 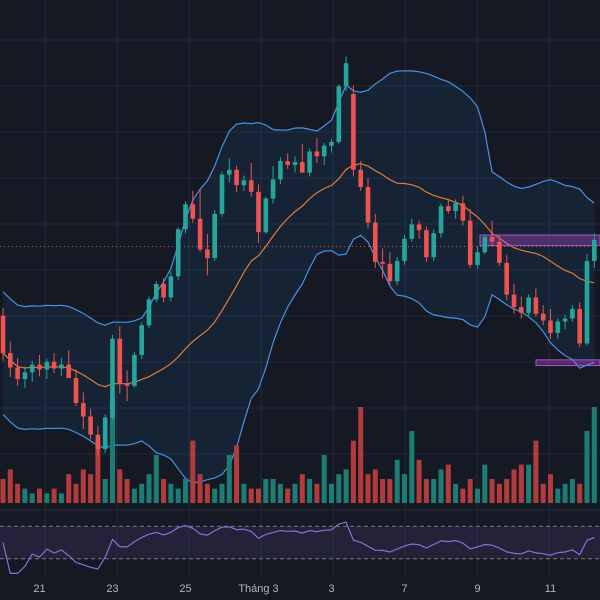 What do you see at coordinates (550, 589) in the screenshot?
I see `x-tick-label: 11` at bounding box center [550, 589].